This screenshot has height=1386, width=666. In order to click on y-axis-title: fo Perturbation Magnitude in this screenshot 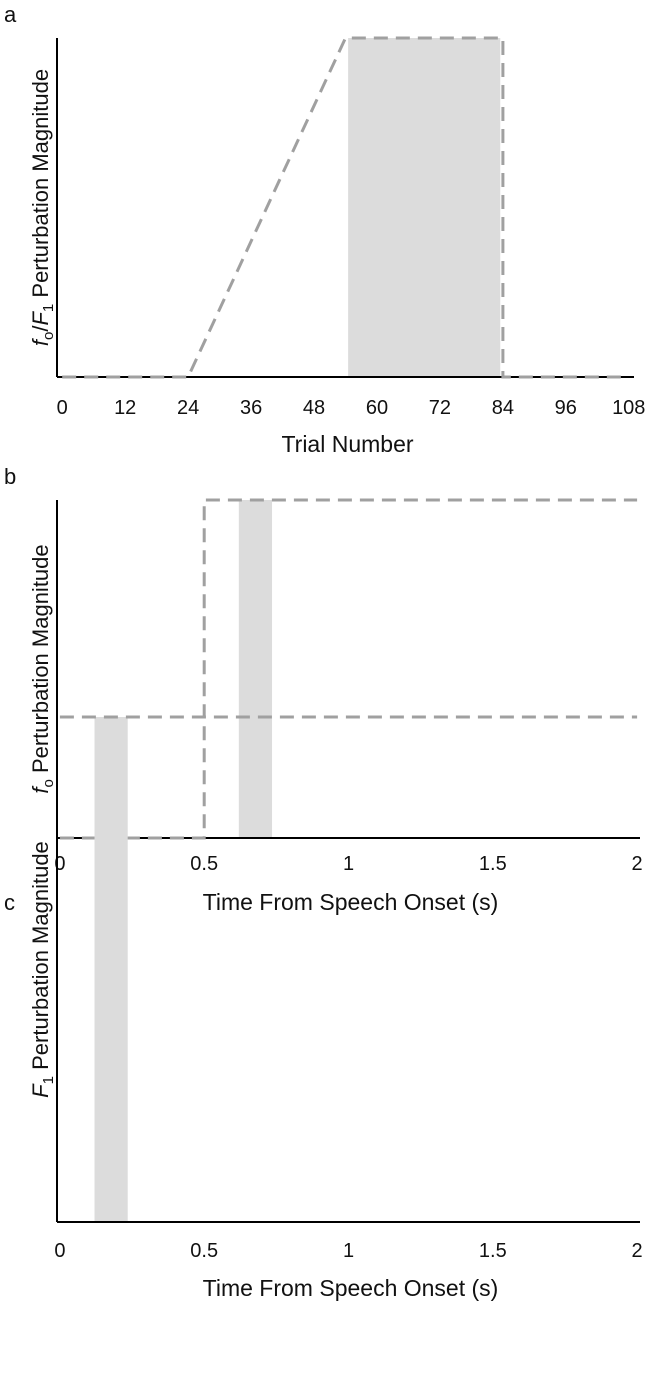, I will do `click(42, 668)`.